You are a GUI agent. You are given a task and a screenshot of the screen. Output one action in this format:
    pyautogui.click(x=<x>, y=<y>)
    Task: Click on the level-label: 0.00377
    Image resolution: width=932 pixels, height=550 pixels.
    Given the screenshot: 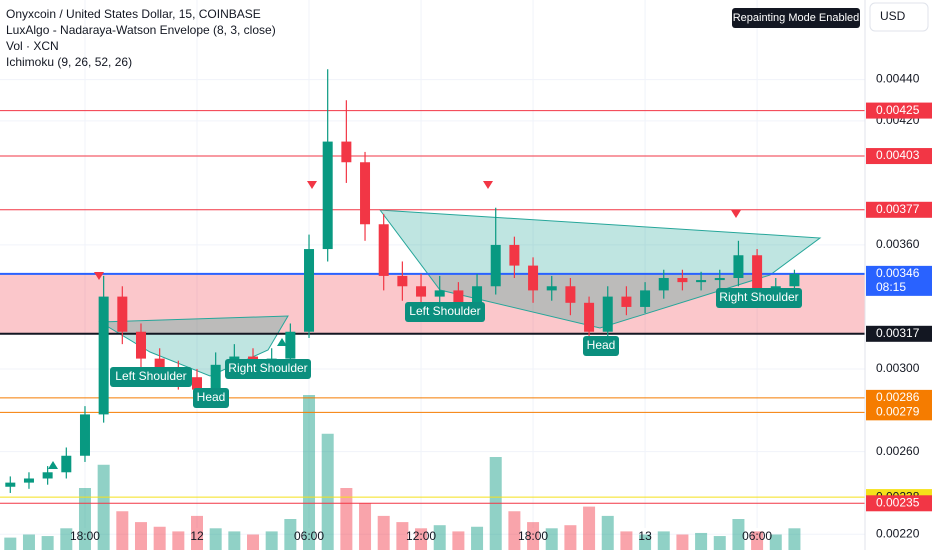 What is the action you would take?
    pyautogui.click(x=898, y=209)
    